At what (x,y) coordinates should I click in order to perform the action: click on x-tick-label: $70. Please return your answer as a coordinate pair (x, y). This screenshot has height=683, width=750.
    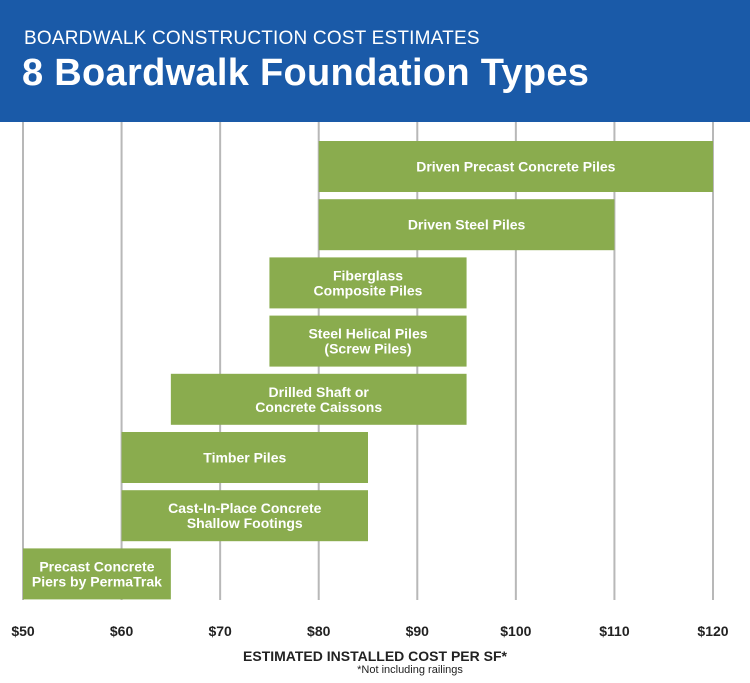
    Looking at the image, I should click on (220, 631).